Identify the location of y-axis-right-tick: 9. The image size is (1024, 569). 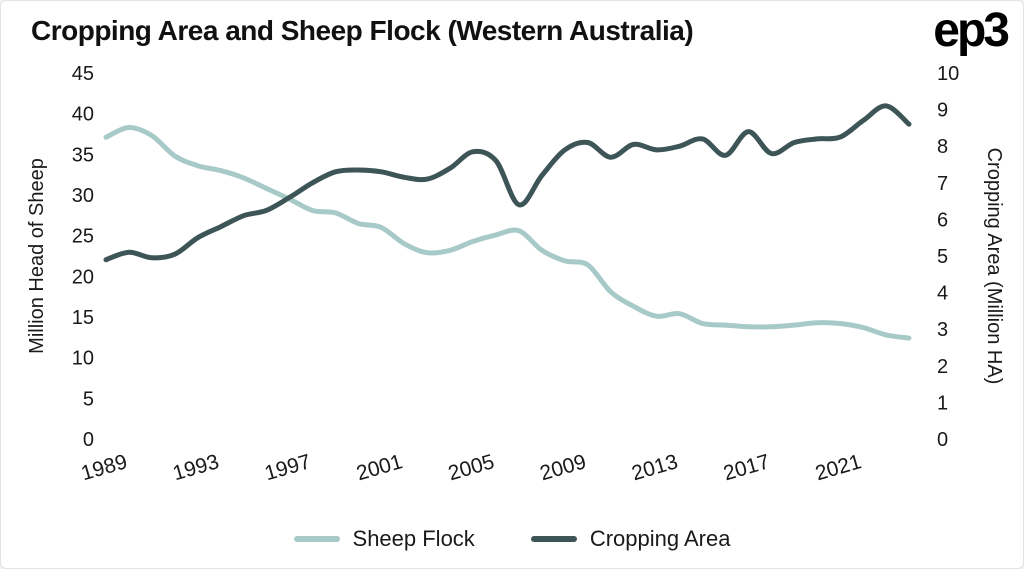
(942, 111).